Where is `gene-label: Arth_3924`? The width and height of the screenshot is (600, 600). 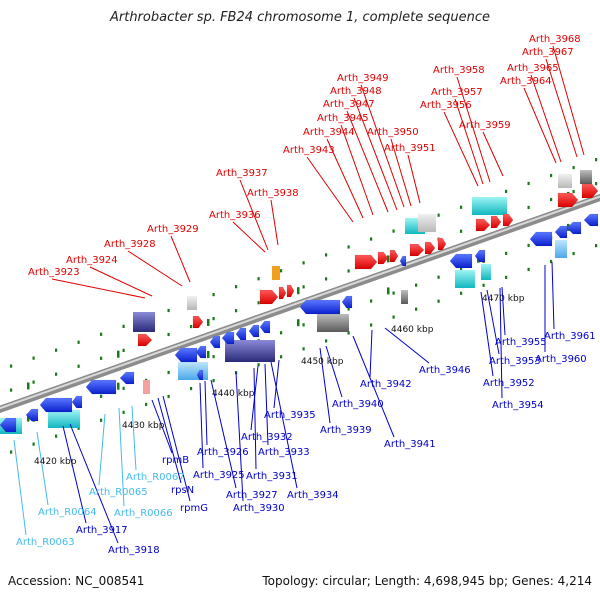
gene-label: Arth_3924 is located at coordinates (92, 260).